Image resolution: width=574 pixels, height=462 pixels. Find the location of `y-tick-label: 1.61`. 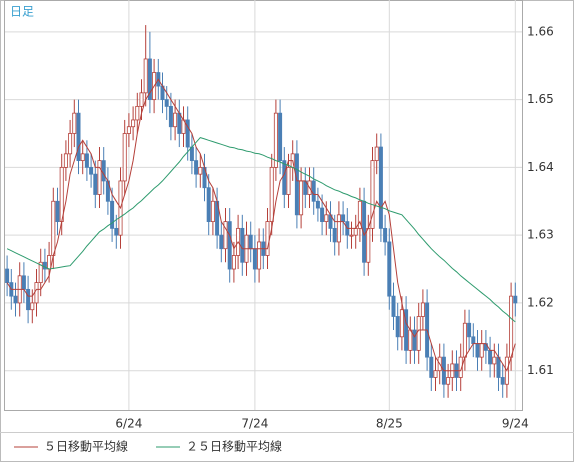

y-tick-label: 1.61 is located at coordinates (540, 370).